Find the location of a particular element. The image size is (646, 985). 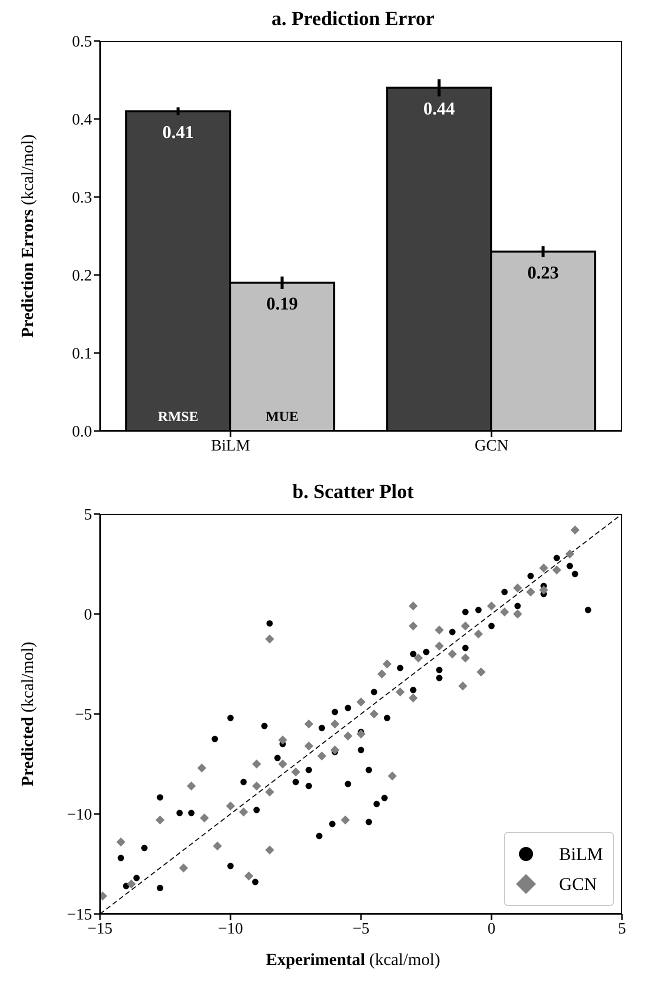

x-axis-title: Experimental (kcal/mol) is located at coordinates (353, 959).